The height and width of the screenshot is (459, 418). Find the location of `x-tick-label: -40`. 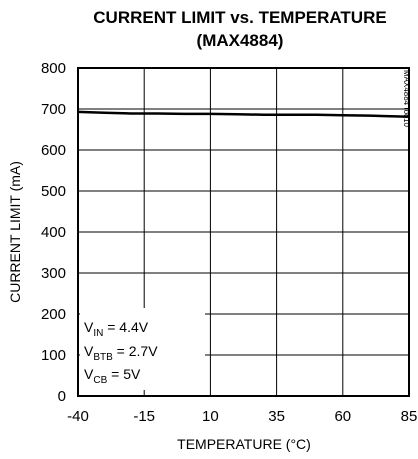

x-tick-label: -40 is located at coordinates (78, 416).